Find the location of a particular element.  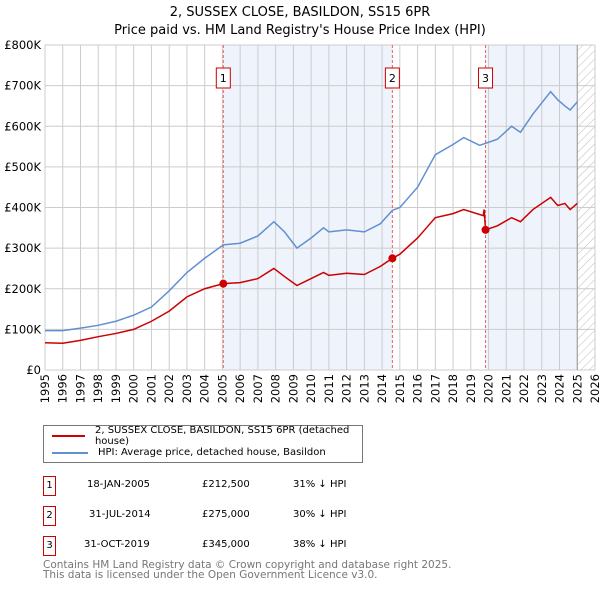

x-tick-label: 2002 is located at coordinates (169, 388).